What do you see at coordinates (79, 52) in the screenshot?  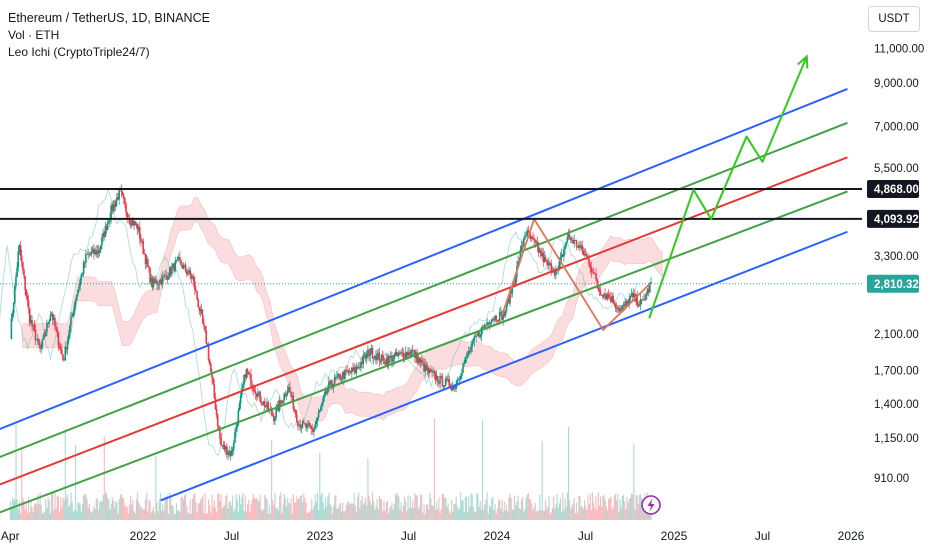 I see `indicator-legend: Leo Ichi (CryptoTriple24/7)` at bounding box center [79, 52].